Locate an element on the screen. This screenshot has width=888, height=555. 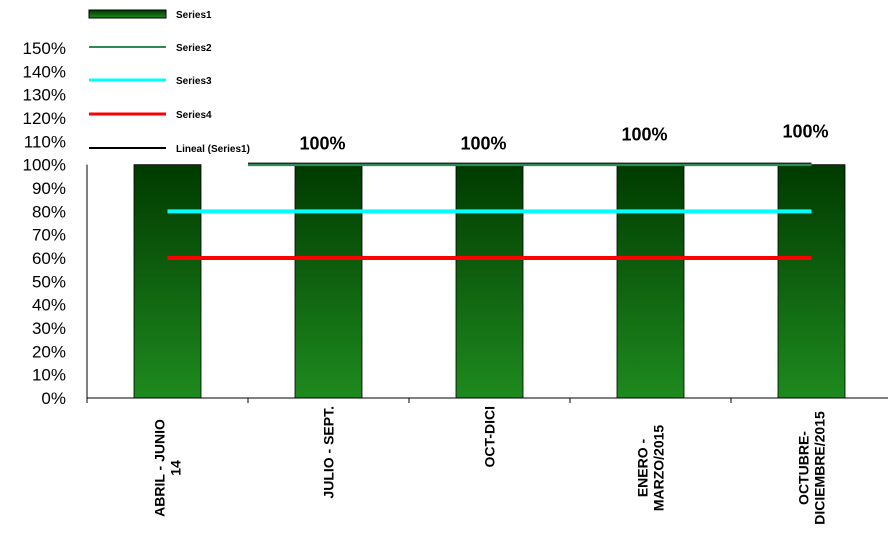
y-tick-label: 100% is located at coordinates (44, 165).